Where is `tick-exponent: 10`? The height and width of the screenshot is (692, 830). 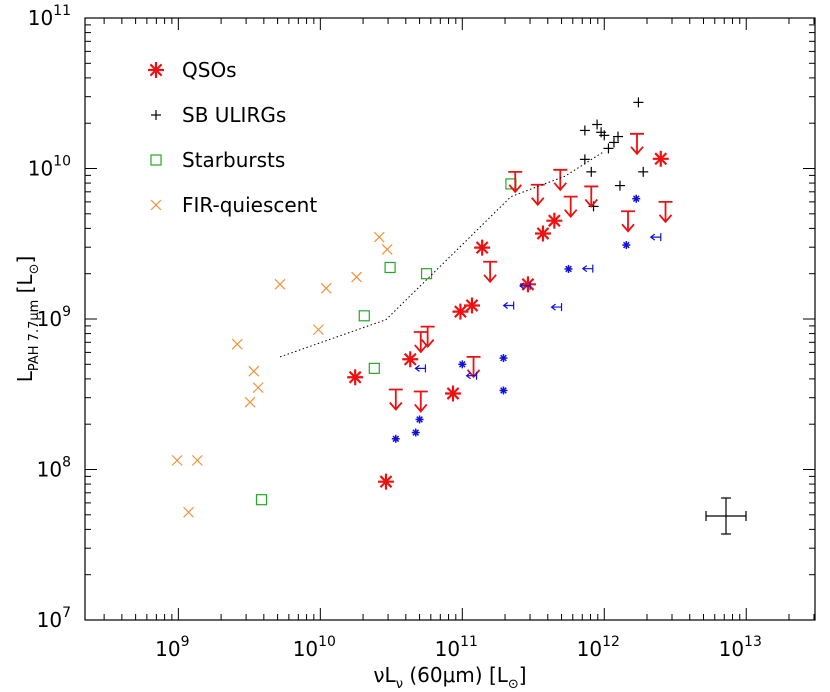 tick-exponent: 10 is located at coordinates (327, 642).